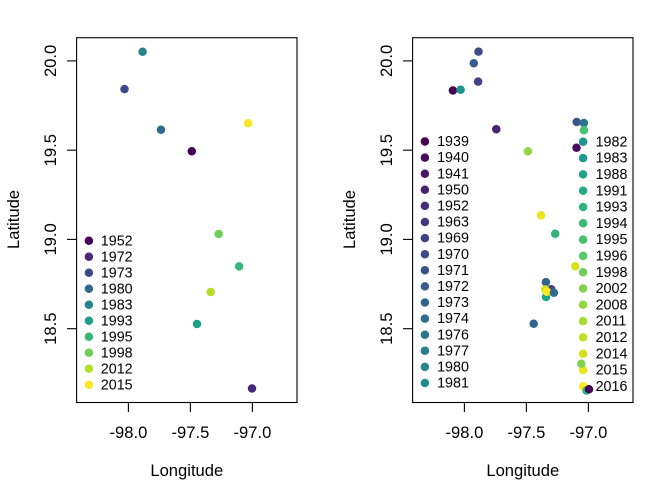 The image size is (672, 480). What do you see at coordinates (453, 142) in the screenshot?
I see `svg-text: 1939` at bounding box center [453, 142].